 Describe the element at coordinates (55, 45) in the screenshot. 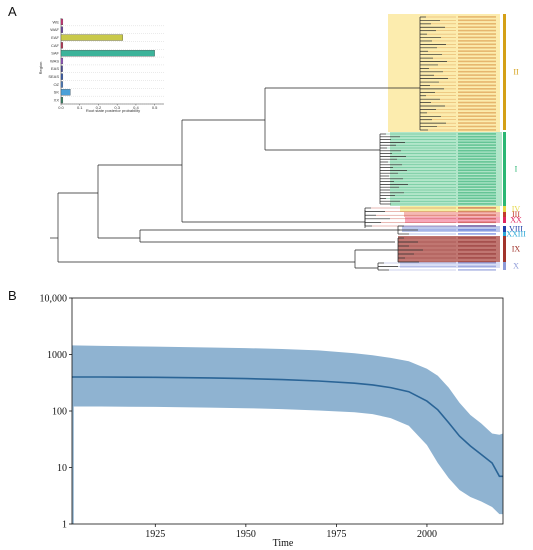

I see `inset-category-label: CAF` at that location.